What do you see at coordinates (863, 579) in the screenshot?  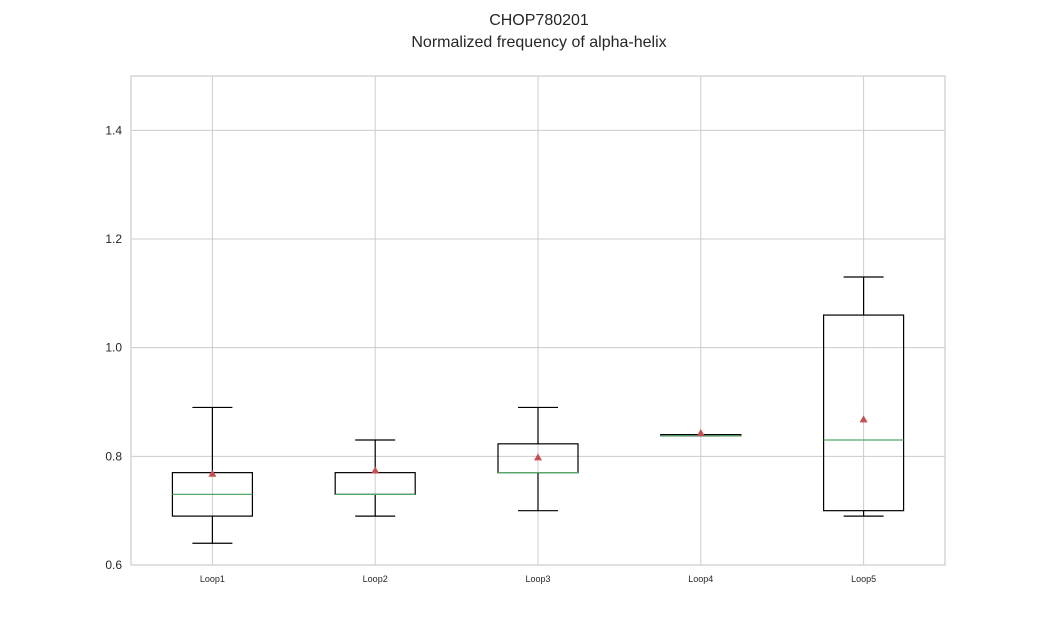 I see `x-tick-label: Loop5` at bounding box center [863, 579].